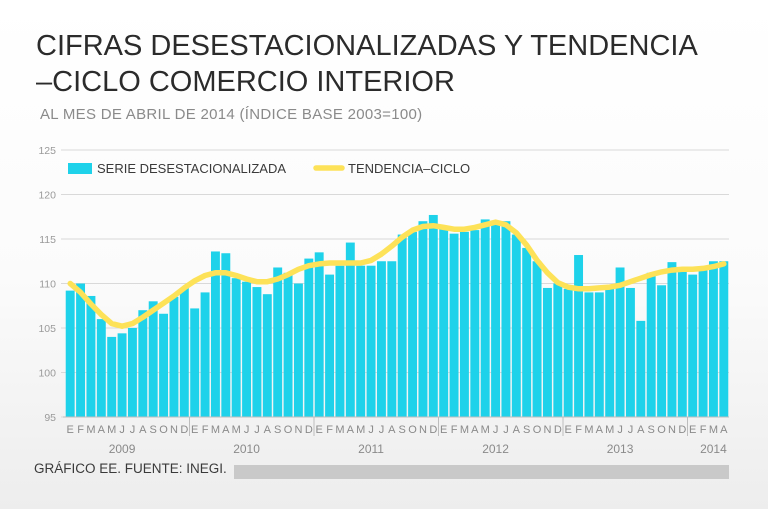 The image size is (768, 509). What do you see at coordinates (47, 151) in the screenshot?
I see `y-tick-label: 125` at bounding box center [47, 151].